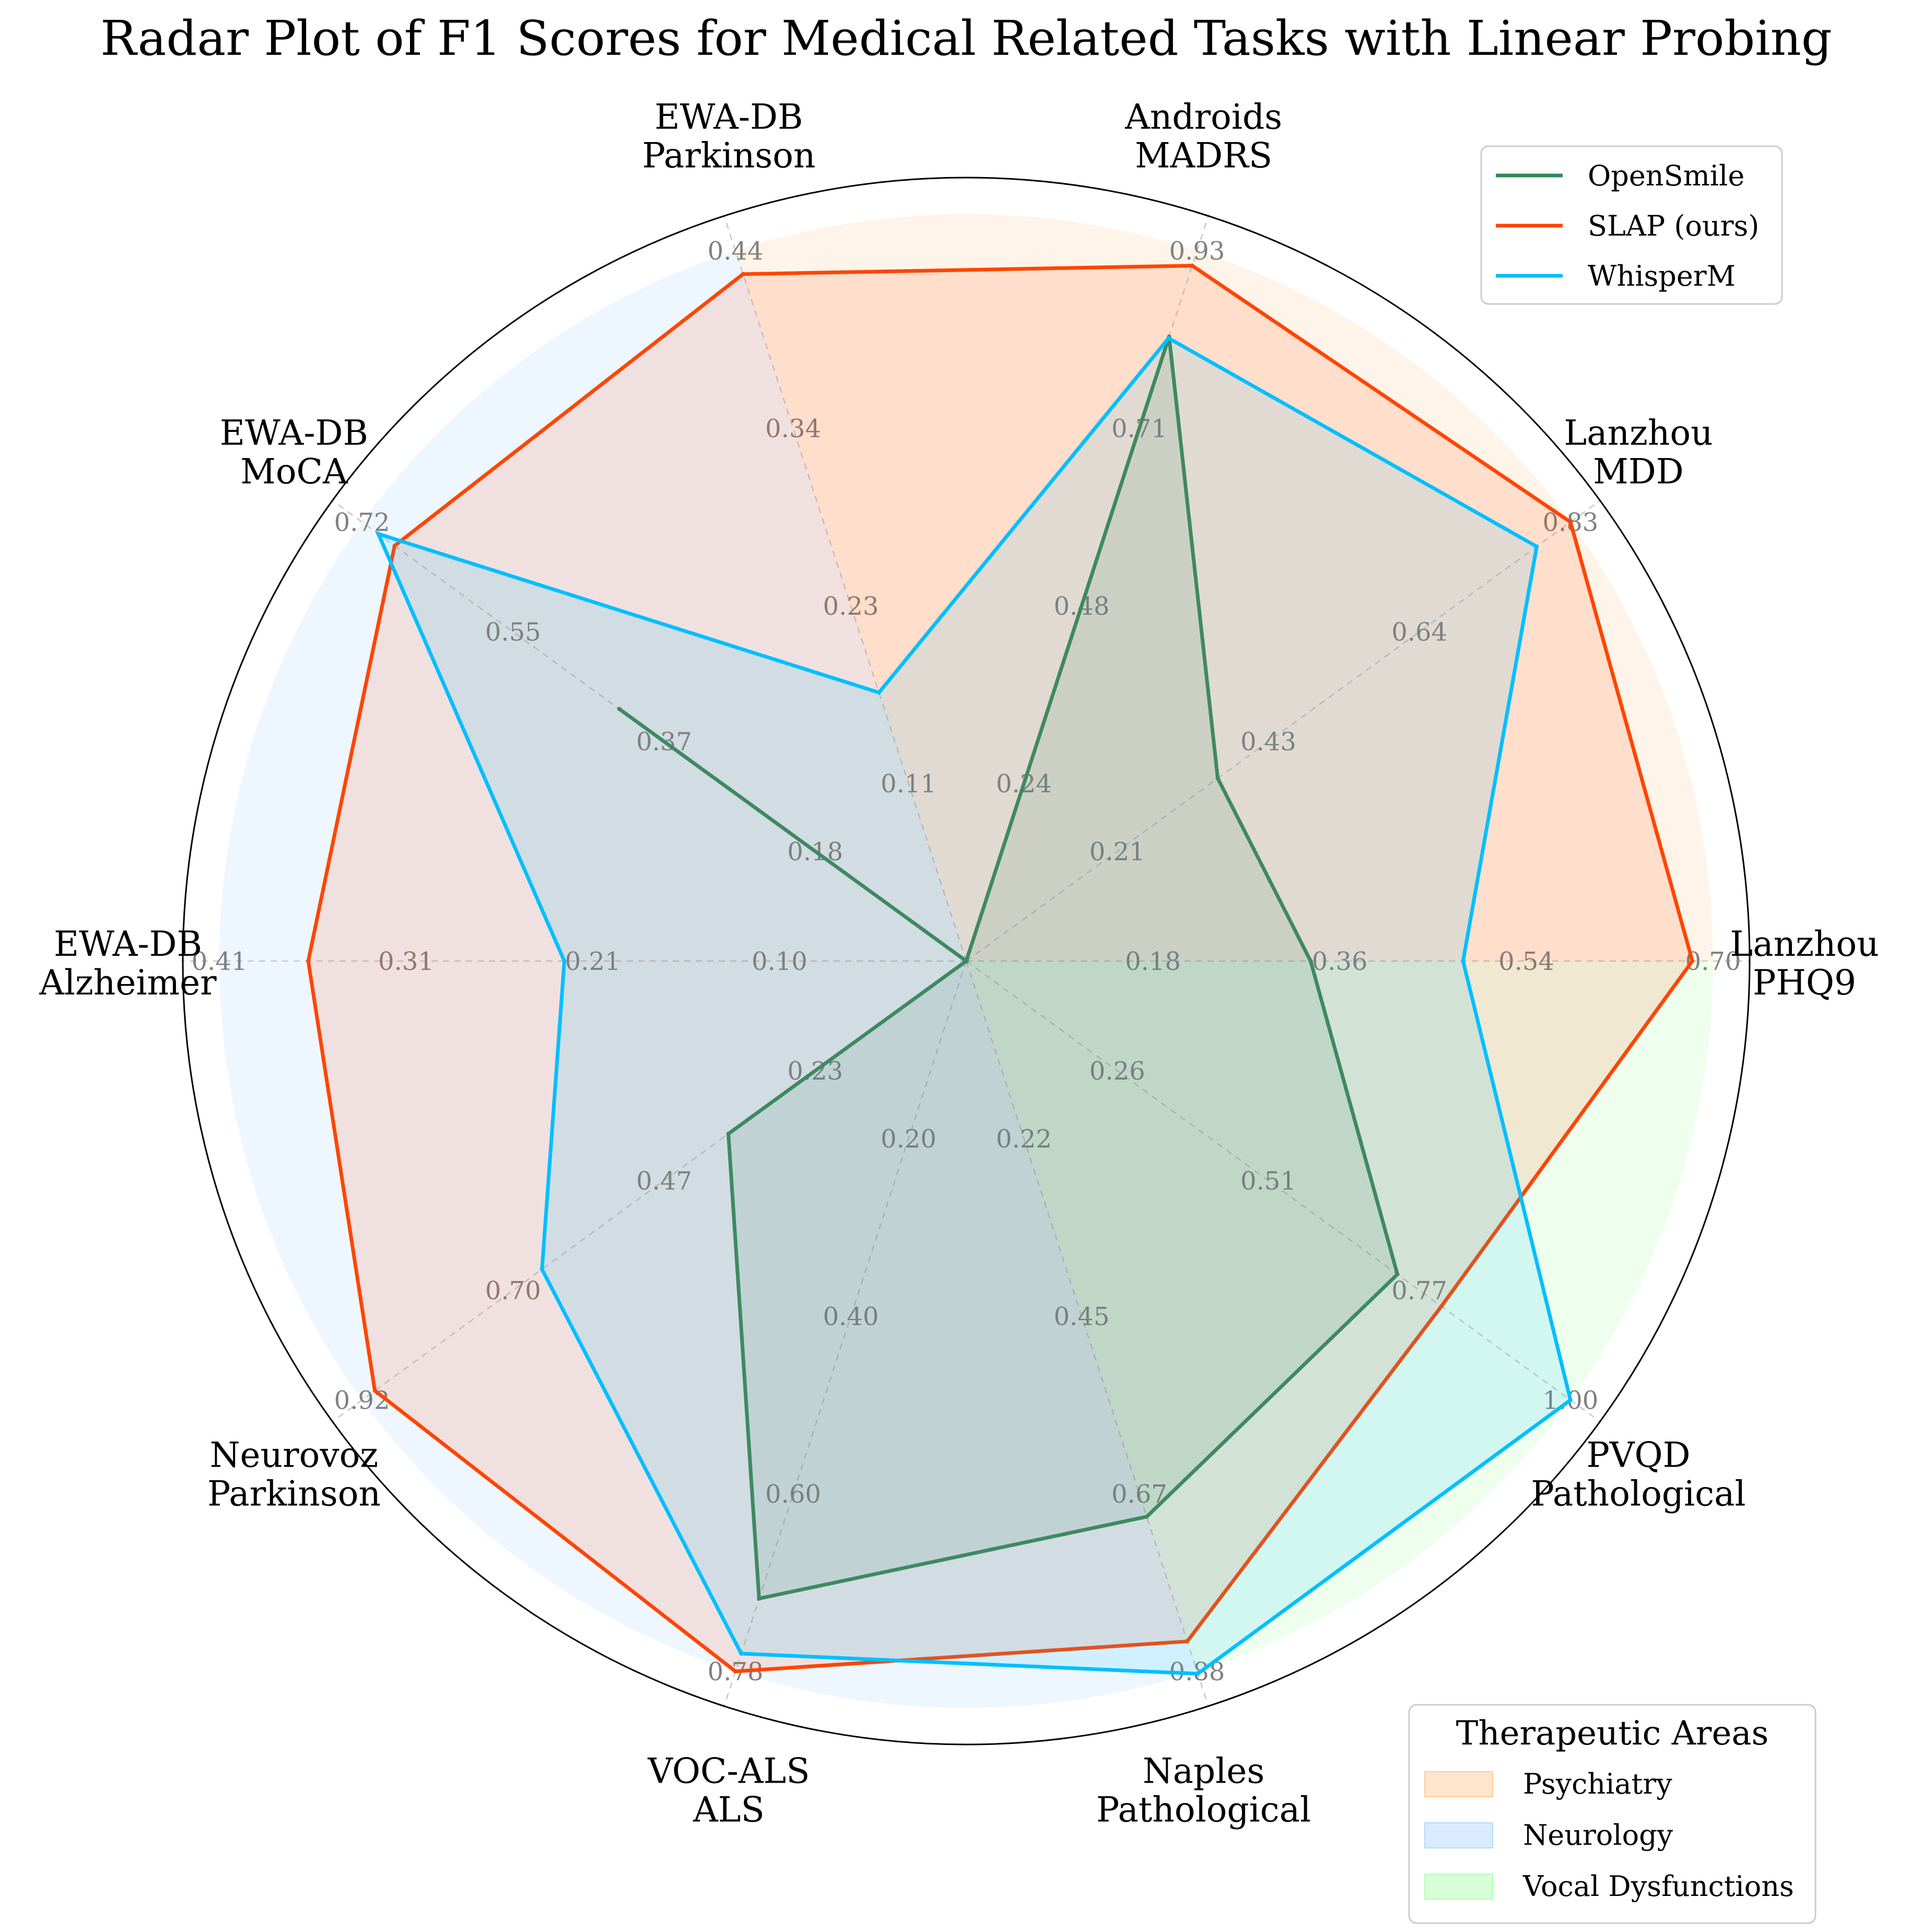 This screenshot has width=1922, height=1932. What do you see at coordinates (1638, 1455) in the screenshot?
I see `axis-label-dataset-9: PVQD` at bounding box center [1638, 1455].